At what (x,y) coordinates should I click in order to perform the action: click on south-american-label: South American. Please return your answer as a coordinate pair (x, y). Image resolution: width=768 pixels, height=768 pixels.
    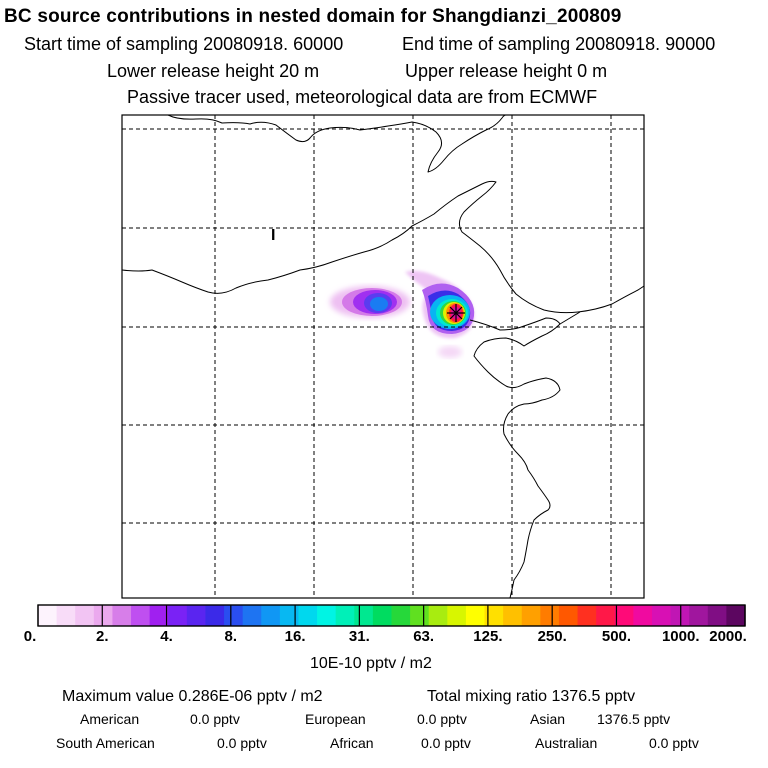
    Looking at the image, I should click on (105, 743).